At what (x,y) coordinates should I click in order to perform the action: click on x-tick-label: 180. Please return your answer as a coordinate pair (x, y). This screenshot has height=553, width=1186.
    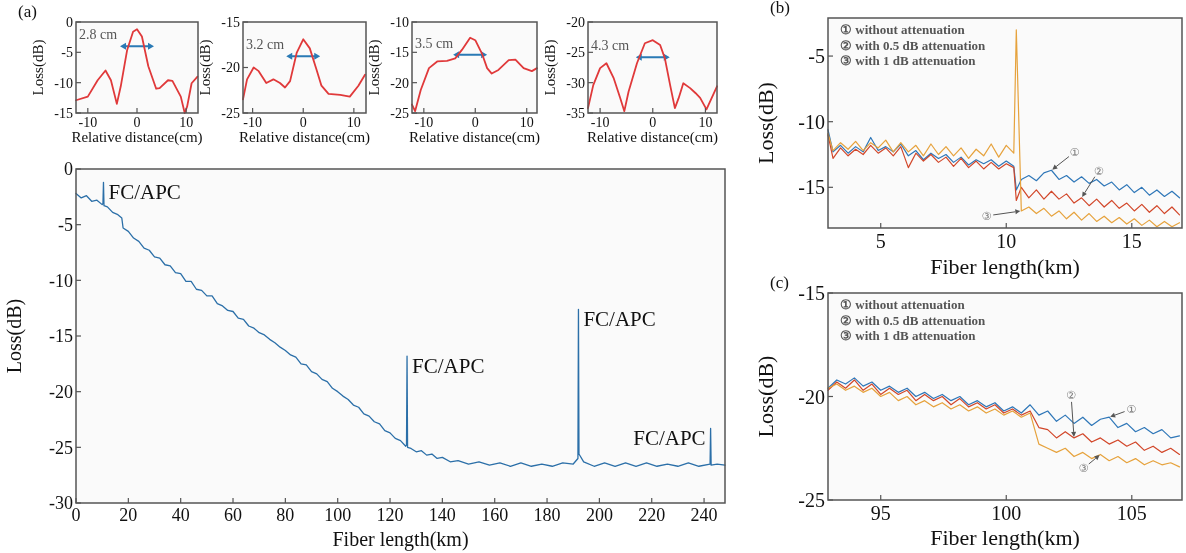
    Looking at the image, I should click on (547, 515).